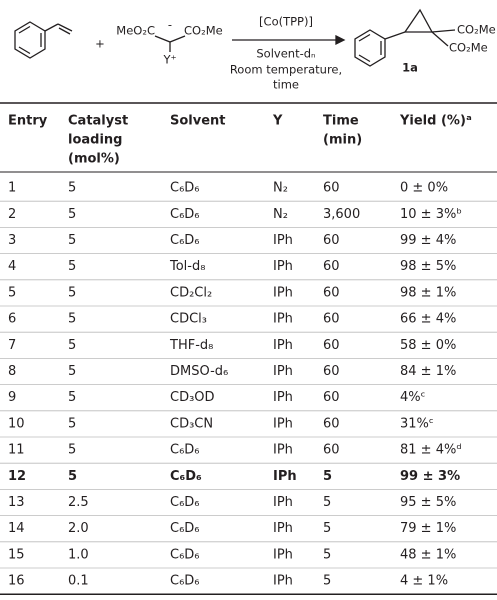 This screenshot has height=600, width=497. What do you see at coordinates (198, 121) in the screenshot?
I see `header-cell: Solvent` at bounding box center [198, 121].